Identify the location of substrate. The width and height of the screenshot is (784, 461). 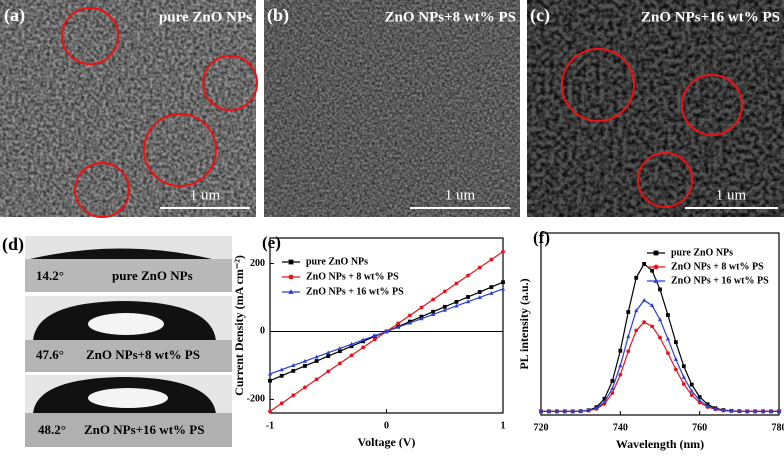
(128, 430).